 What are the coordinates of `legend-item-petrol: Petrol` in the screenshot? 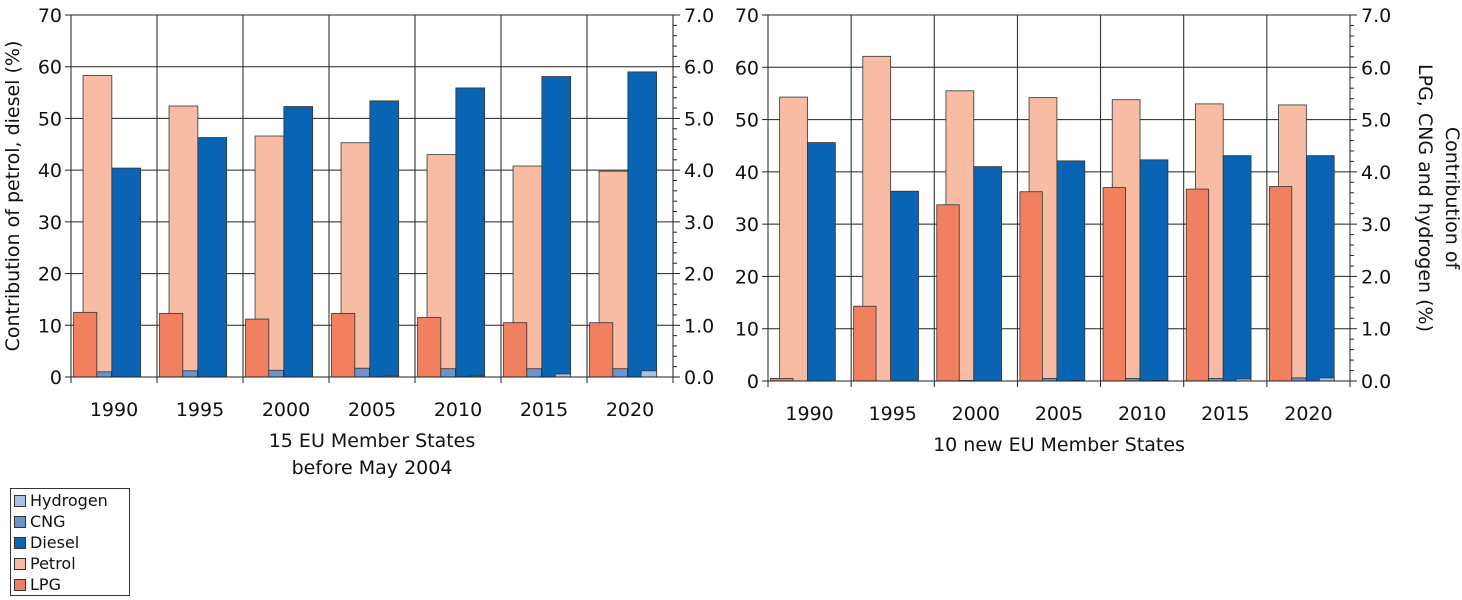 It's located at (70, 563).